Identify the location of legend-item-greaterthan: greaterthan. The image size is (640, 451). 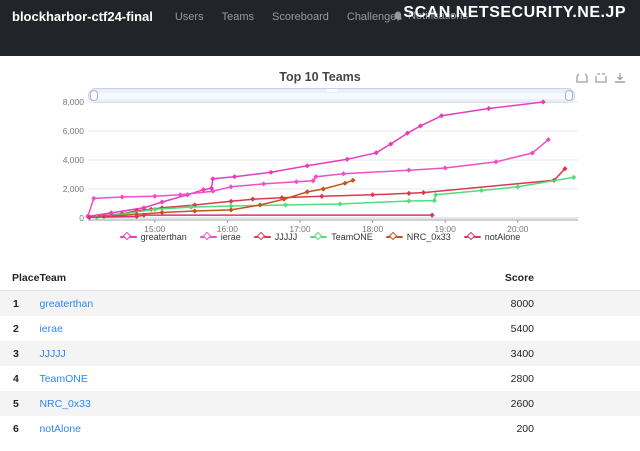
(153, 236).